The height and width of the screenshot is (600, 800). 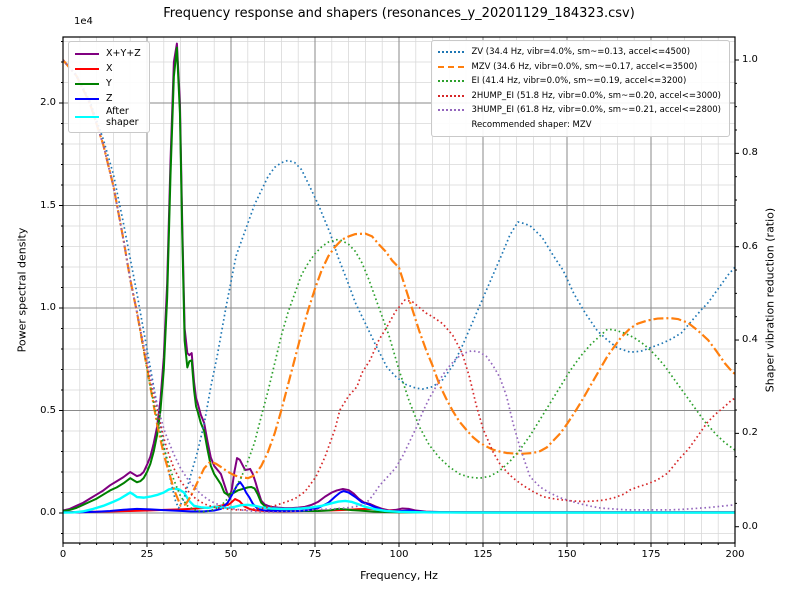 I want to click on legend-item: X+Y+Z, so click(x=108, y=53).